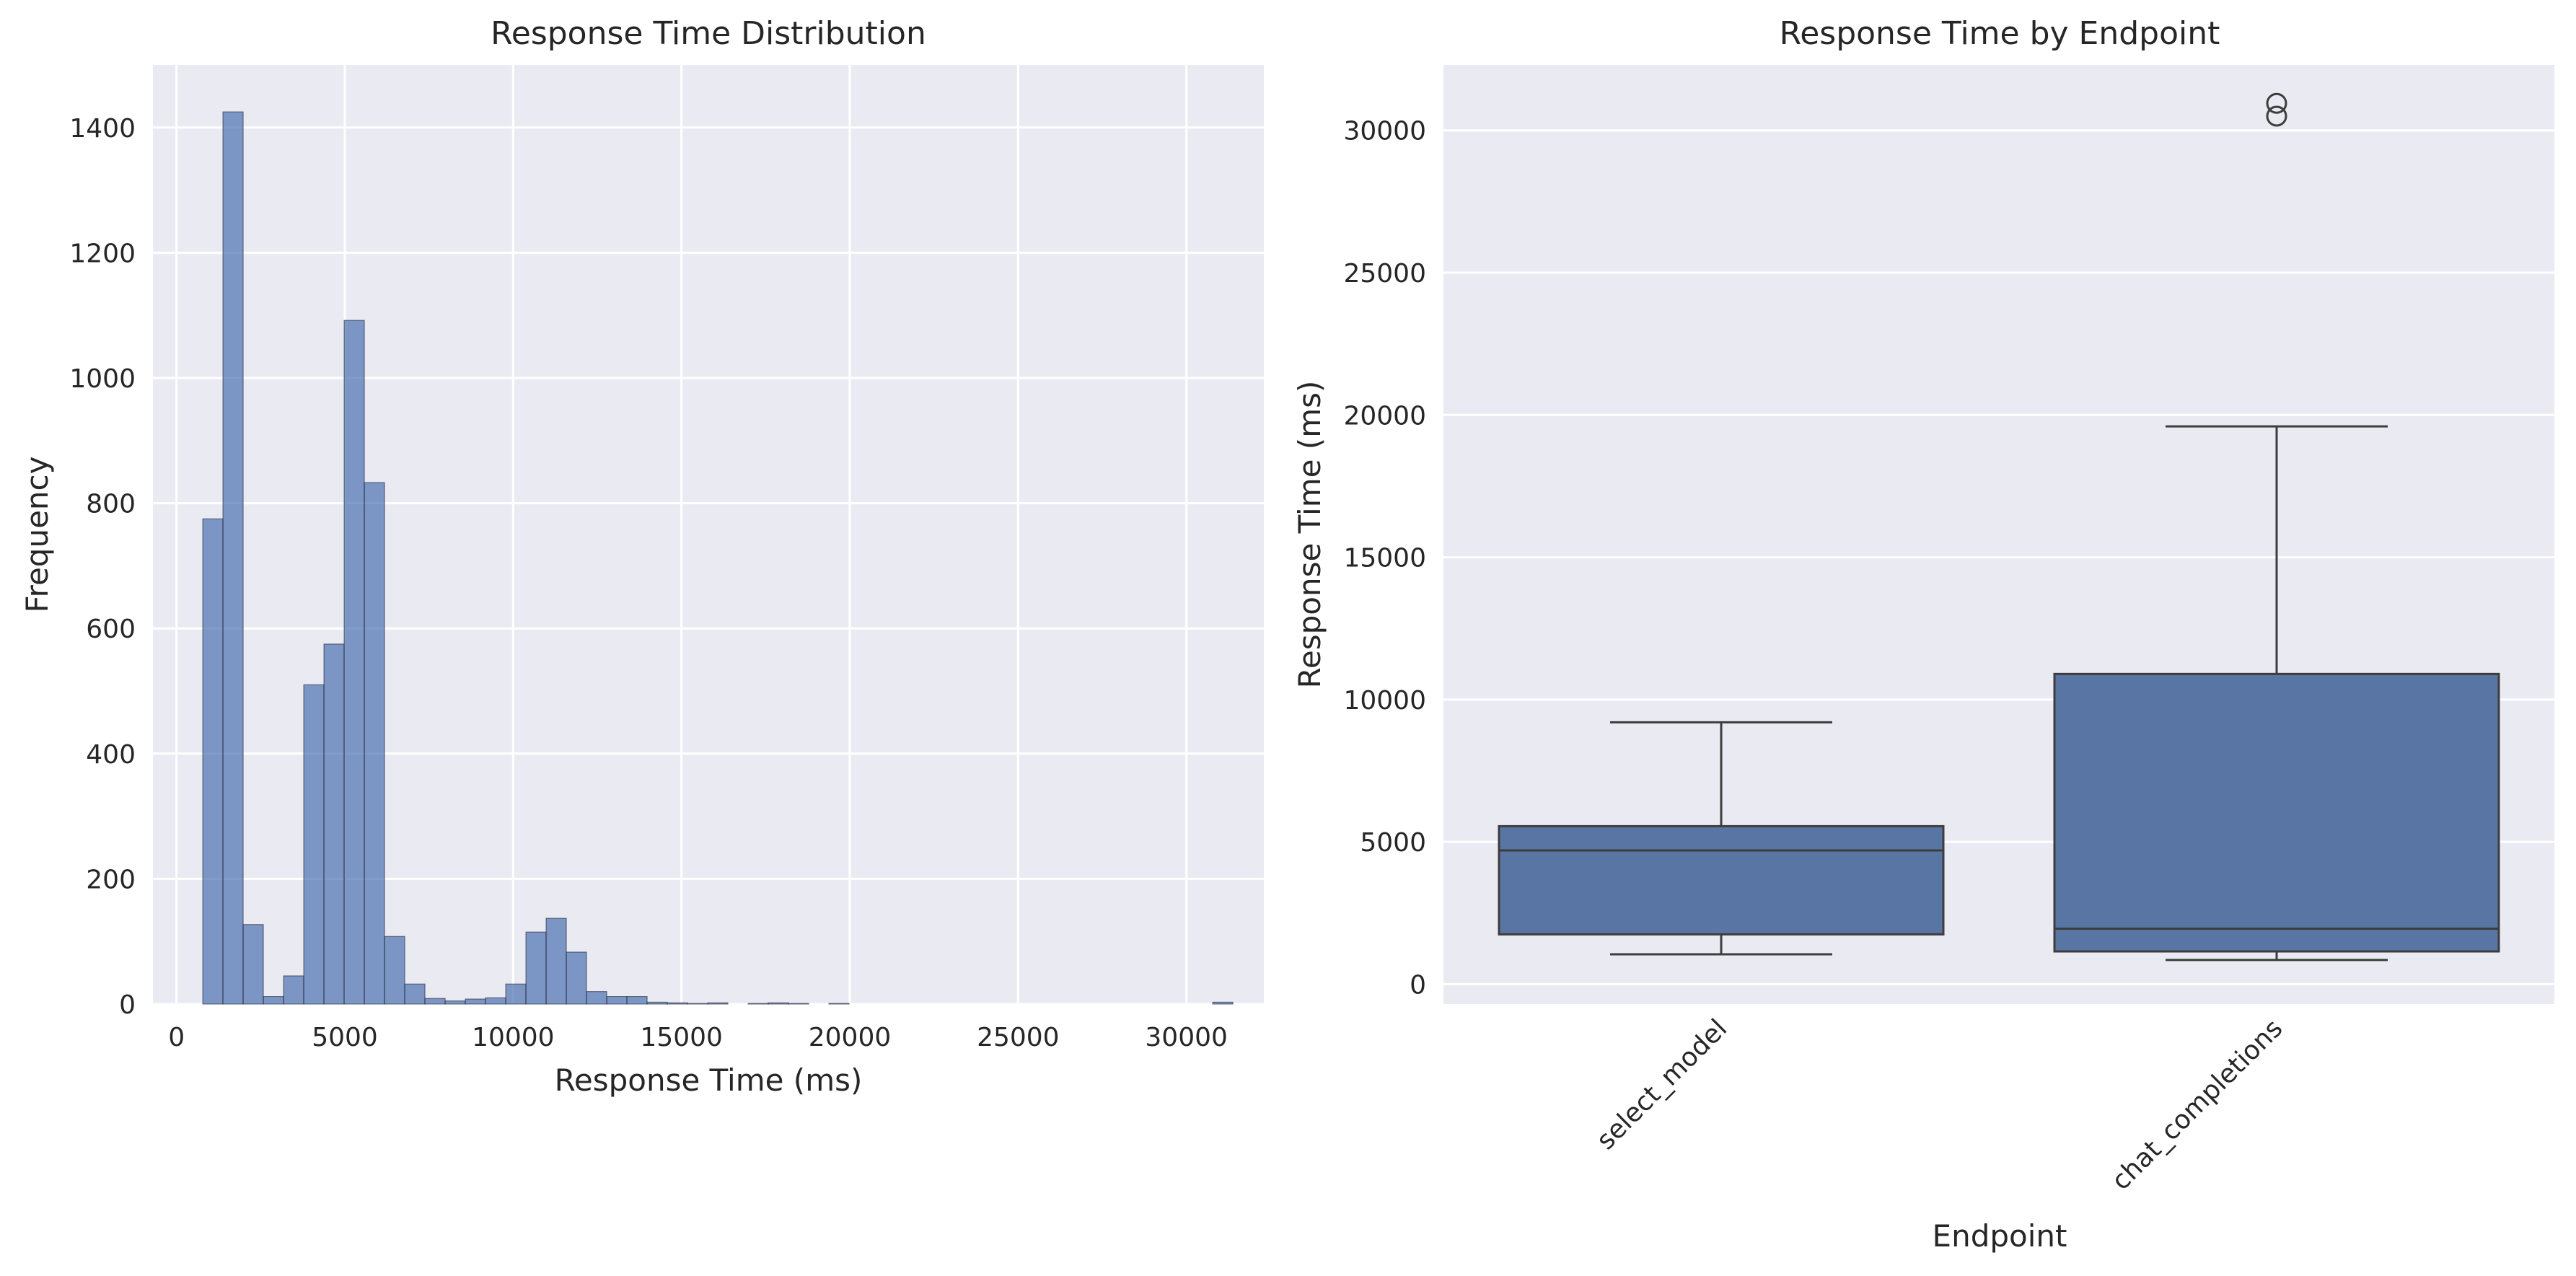  I want to click on boxplot-y-tick-labels: 0 5000 10000 15000 20000 25000 30000, so click(1384, 559).